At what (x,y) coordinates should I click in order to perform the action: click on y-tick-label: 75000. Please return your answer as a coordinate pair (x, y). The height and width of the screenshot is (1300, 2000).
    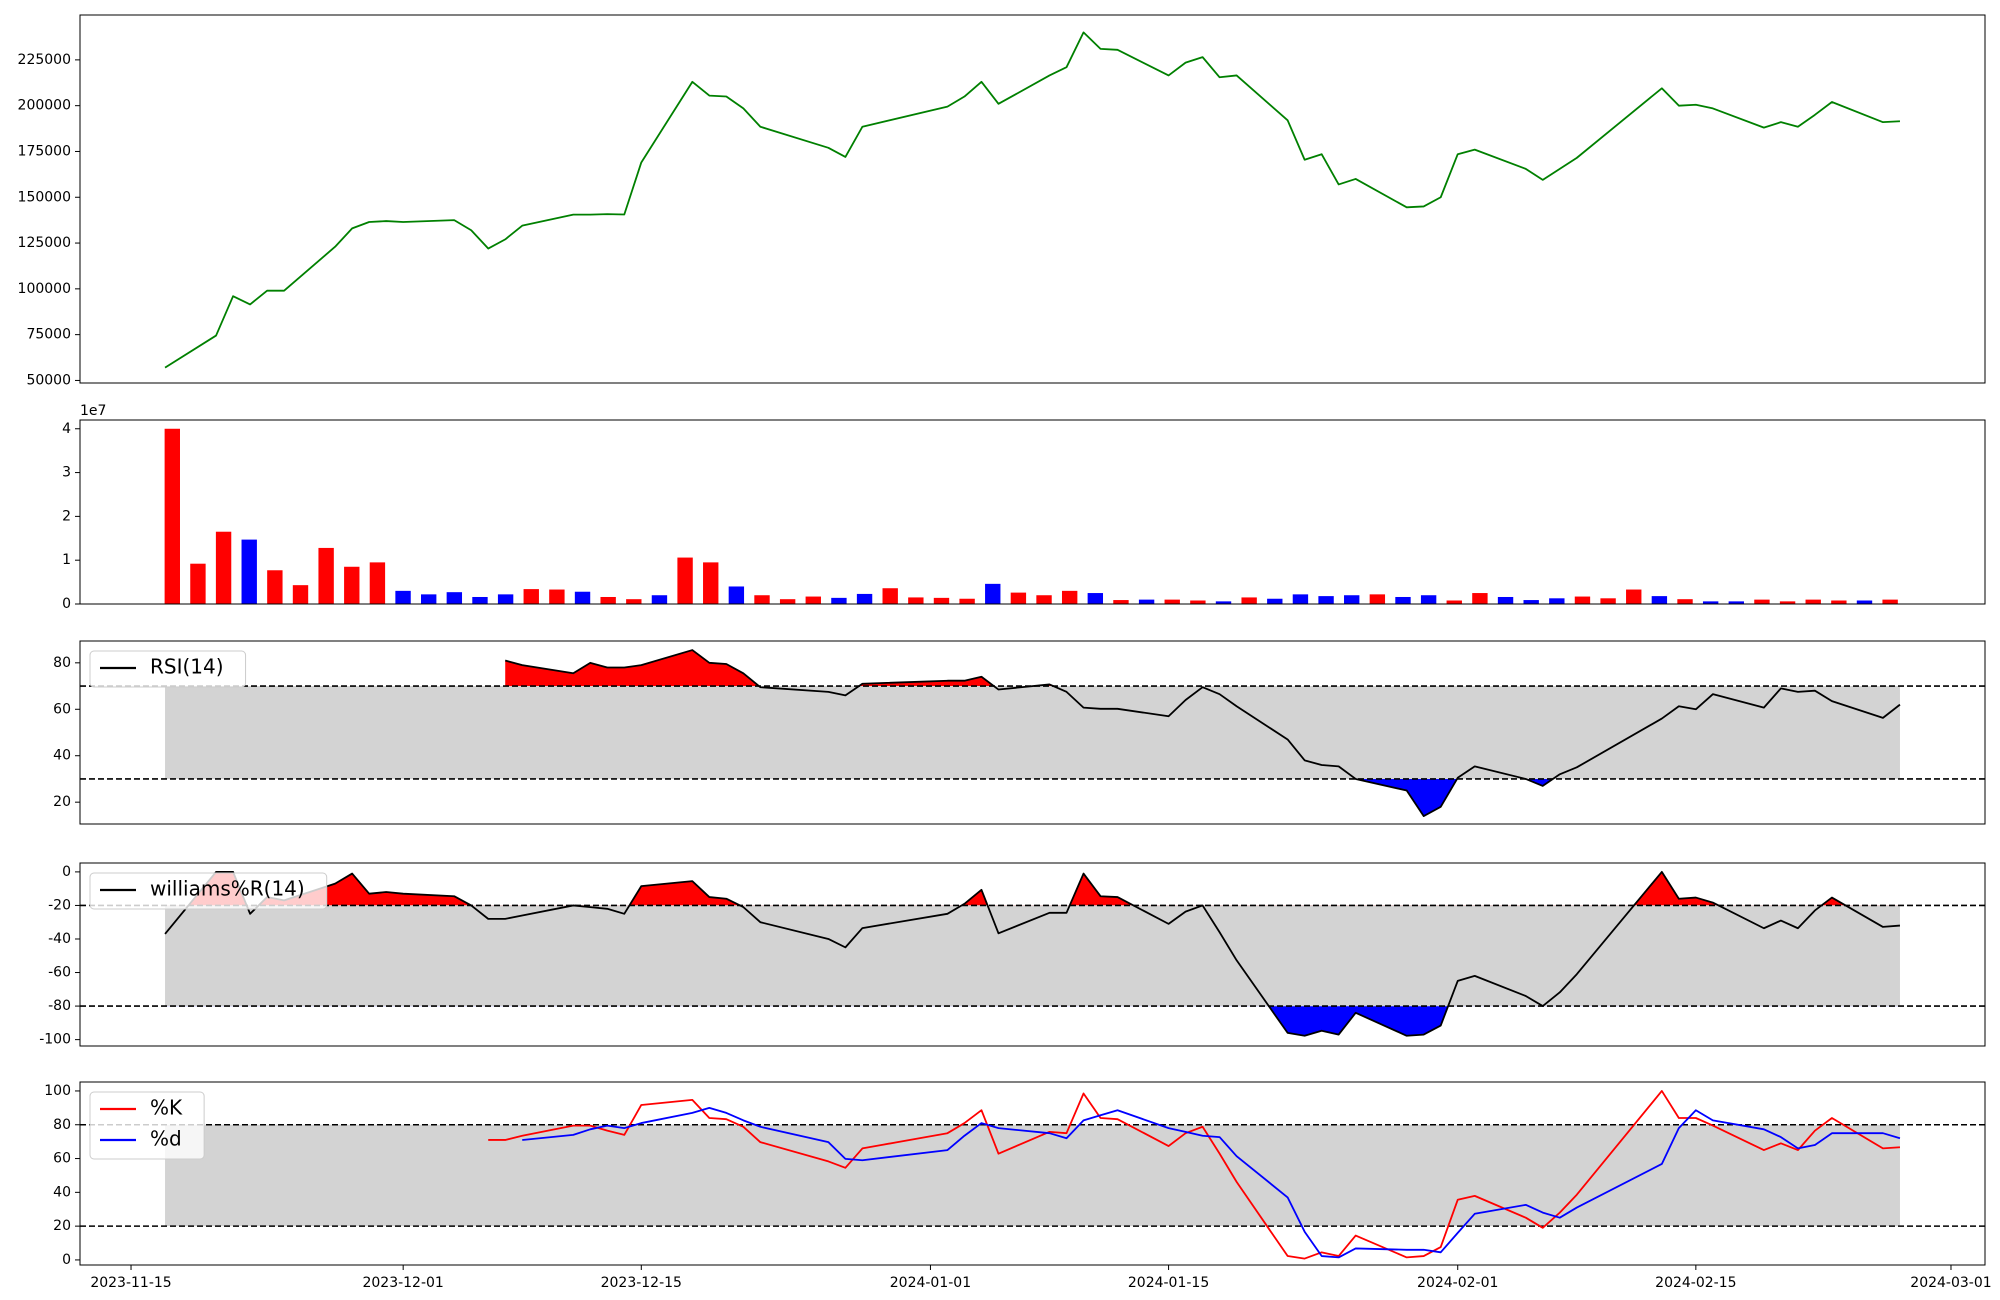
    Looking at the image, I should click on (48, 335).